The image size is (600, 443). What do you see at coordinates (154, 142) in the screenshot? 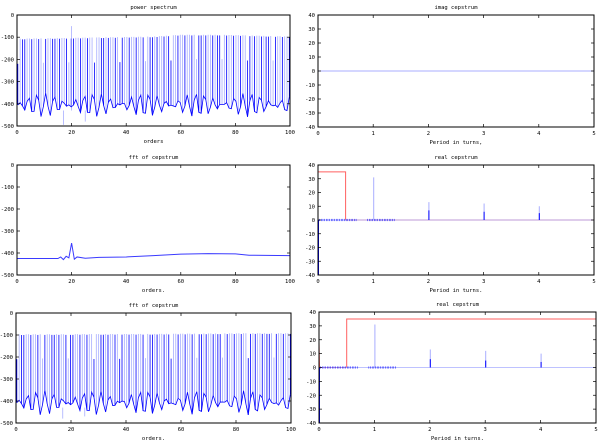
I see `x-axis-label: orders` at bounding box center [154, 142].